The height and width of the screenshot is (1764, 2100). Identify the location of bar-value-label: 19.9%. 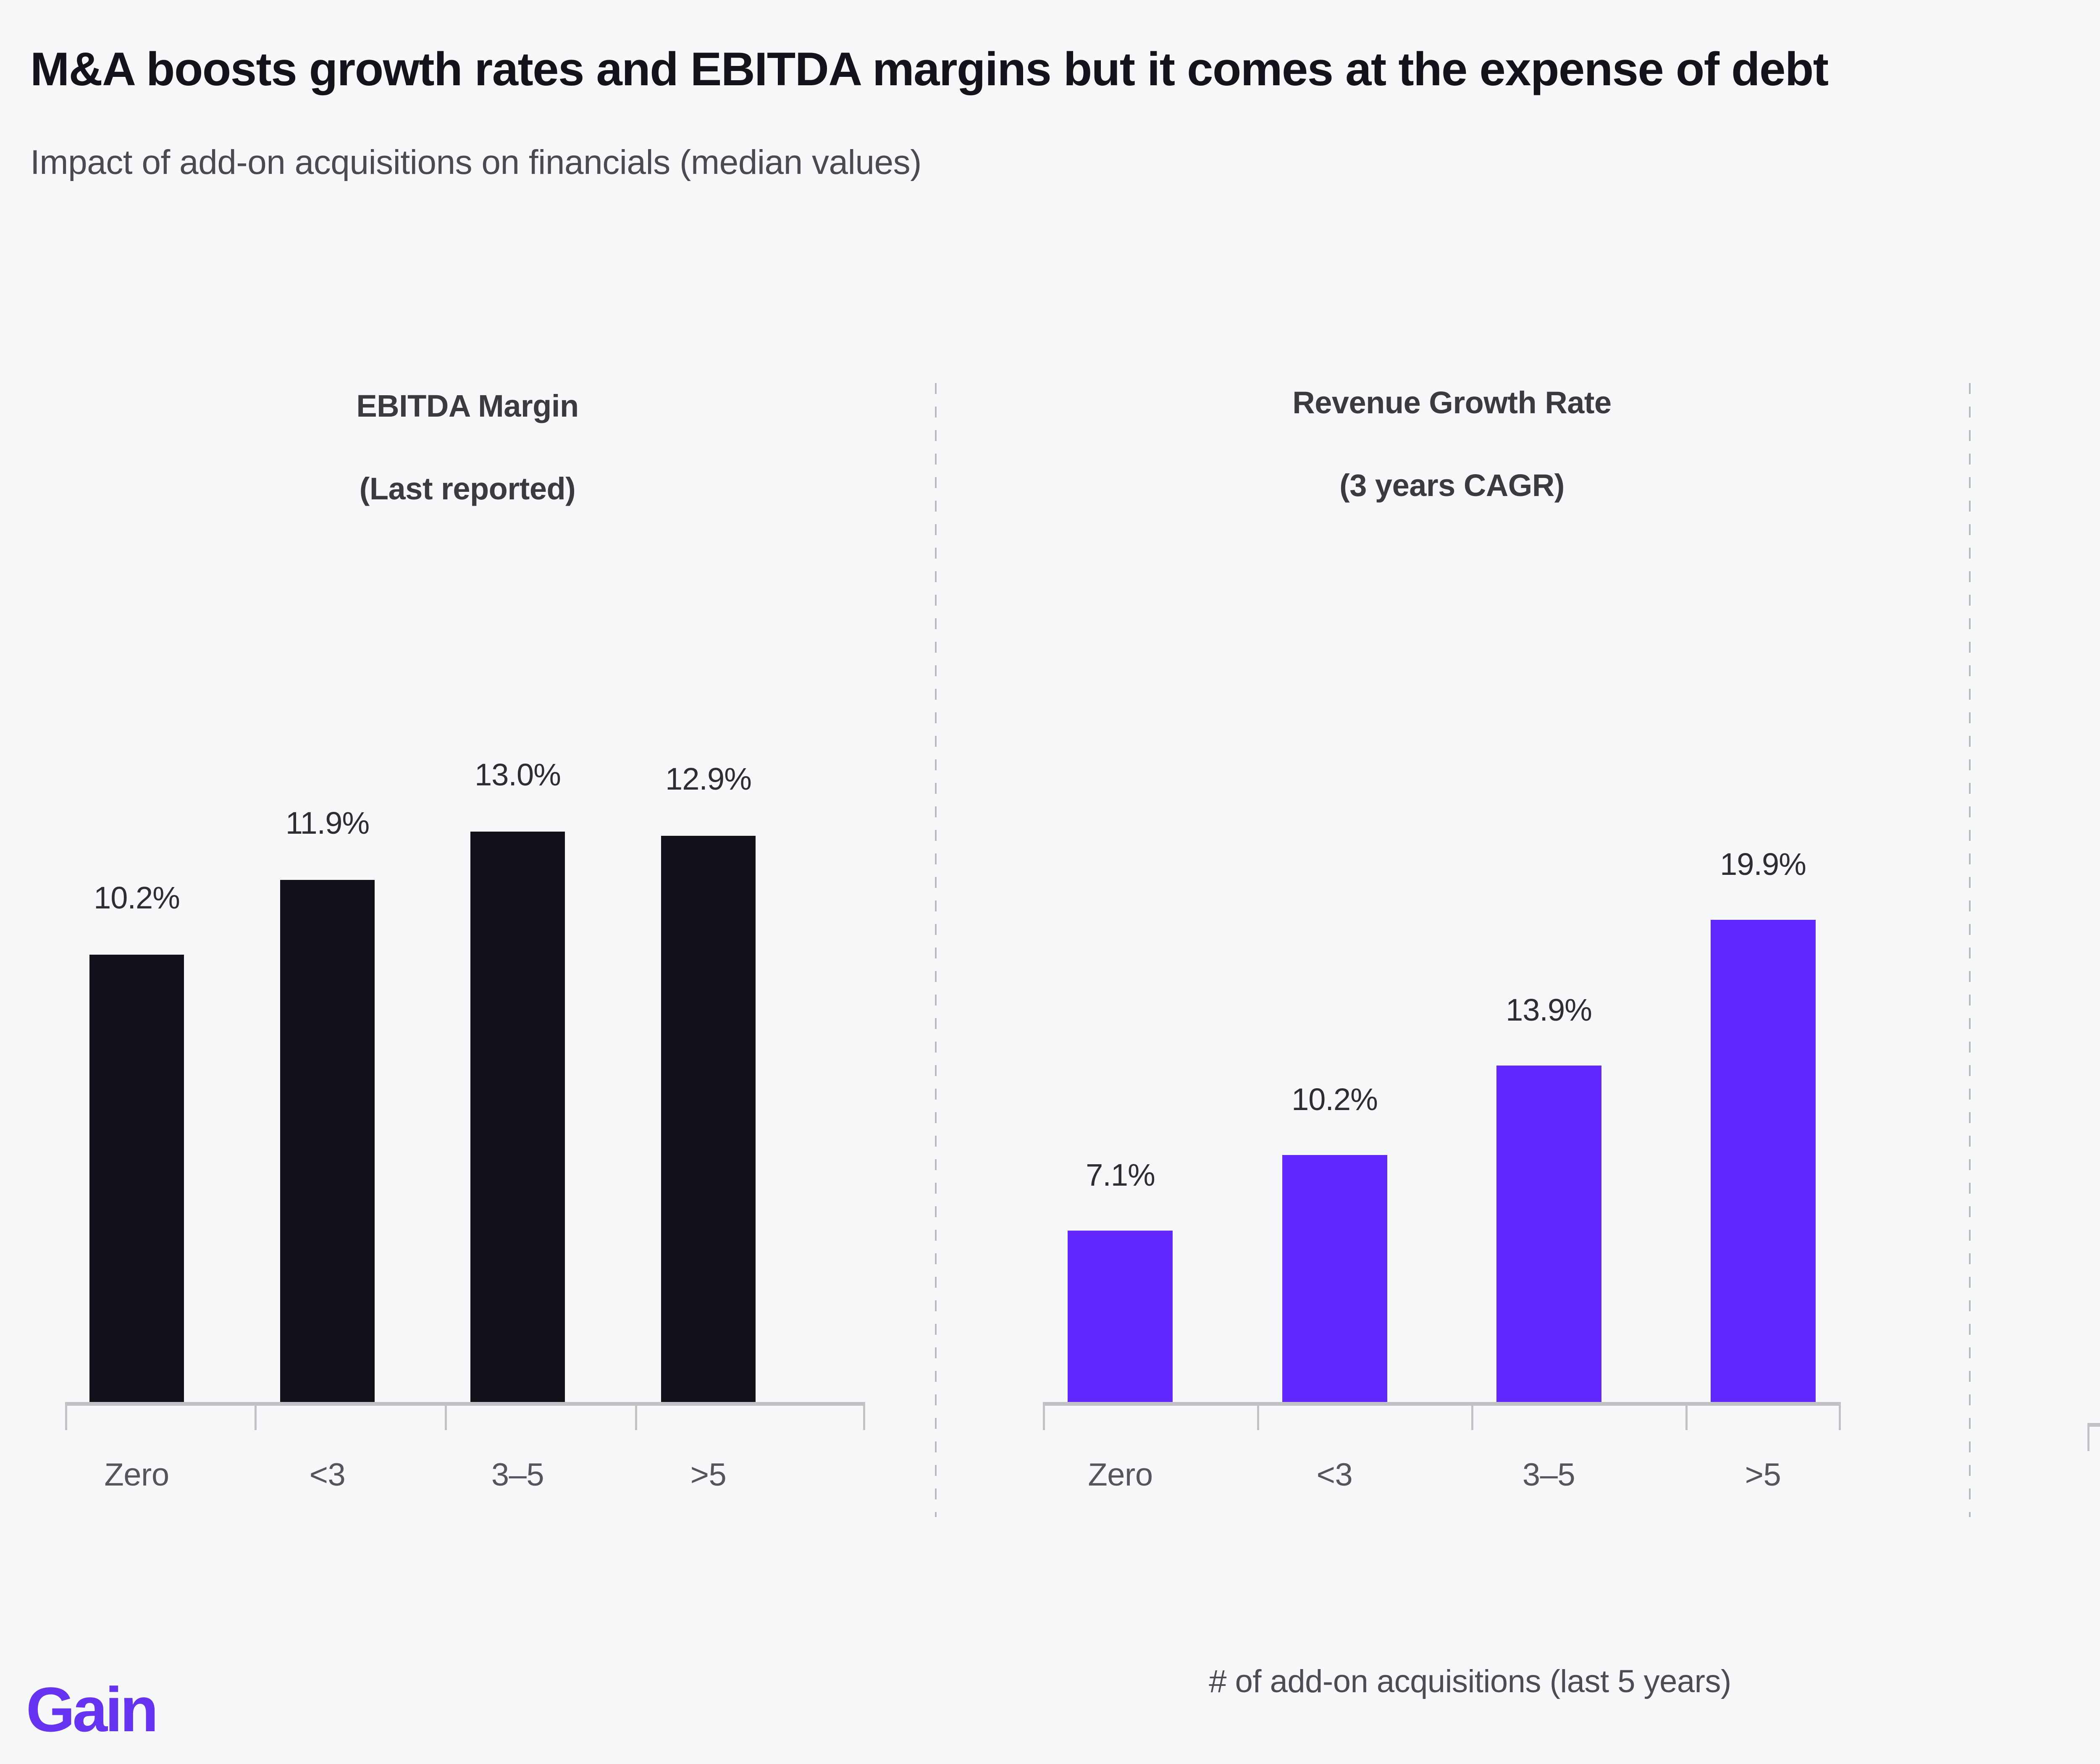
(1763, 864).